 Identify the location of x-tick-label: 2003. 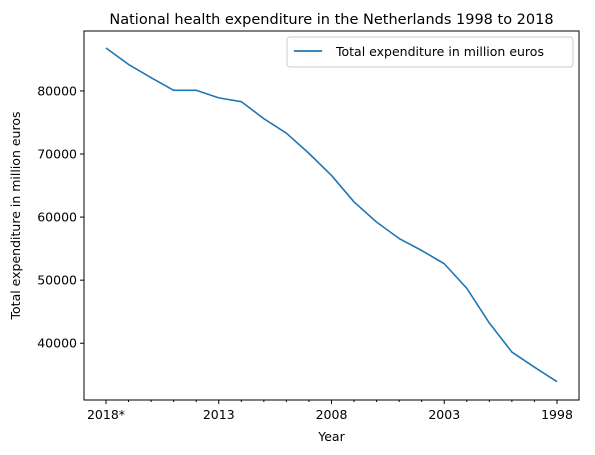
(444, 414).